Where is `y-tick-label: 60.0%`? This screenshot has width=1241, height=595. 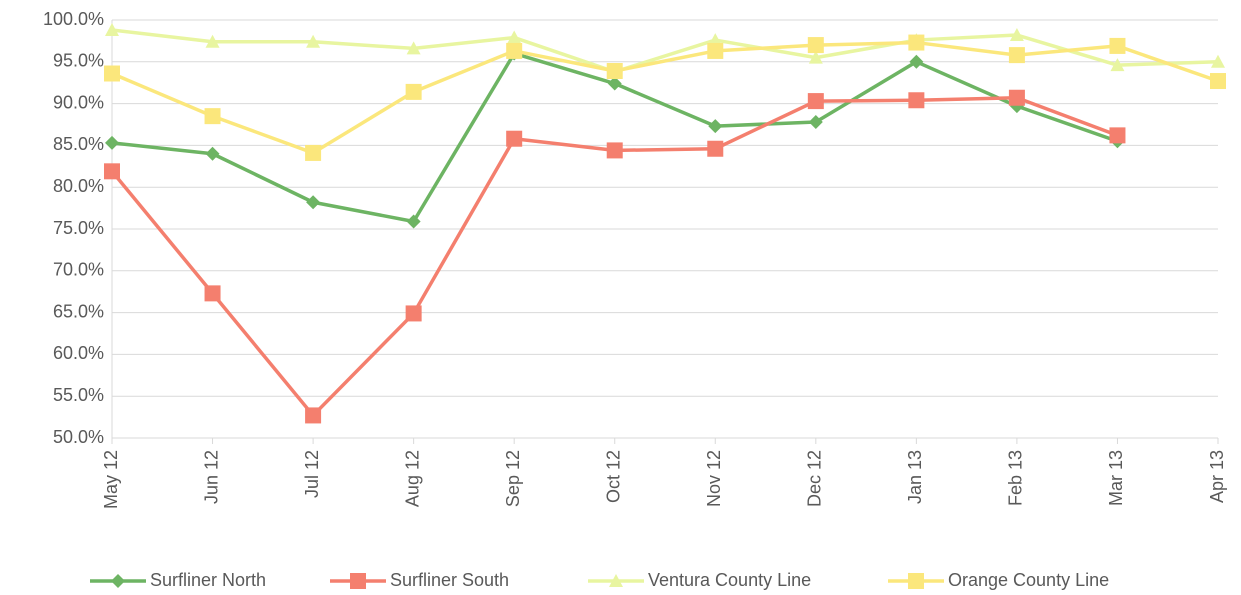 y-tick-label: 60.0% is located at coordinates (78, 353).